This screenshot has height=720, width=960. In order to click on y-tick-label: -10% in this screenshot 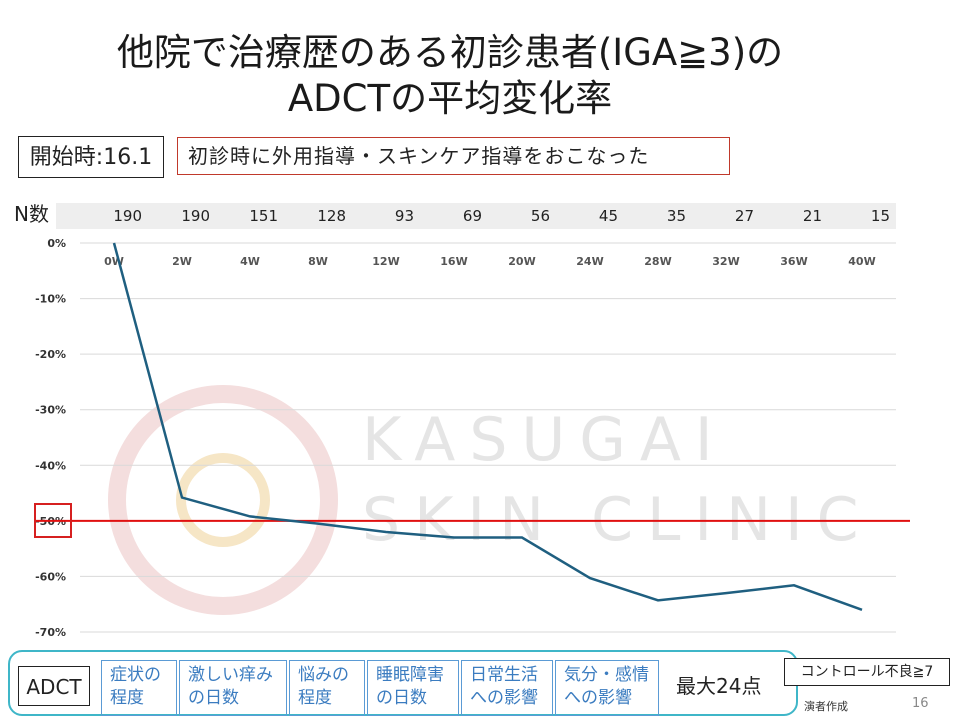, I will do `click(50, 299)`.